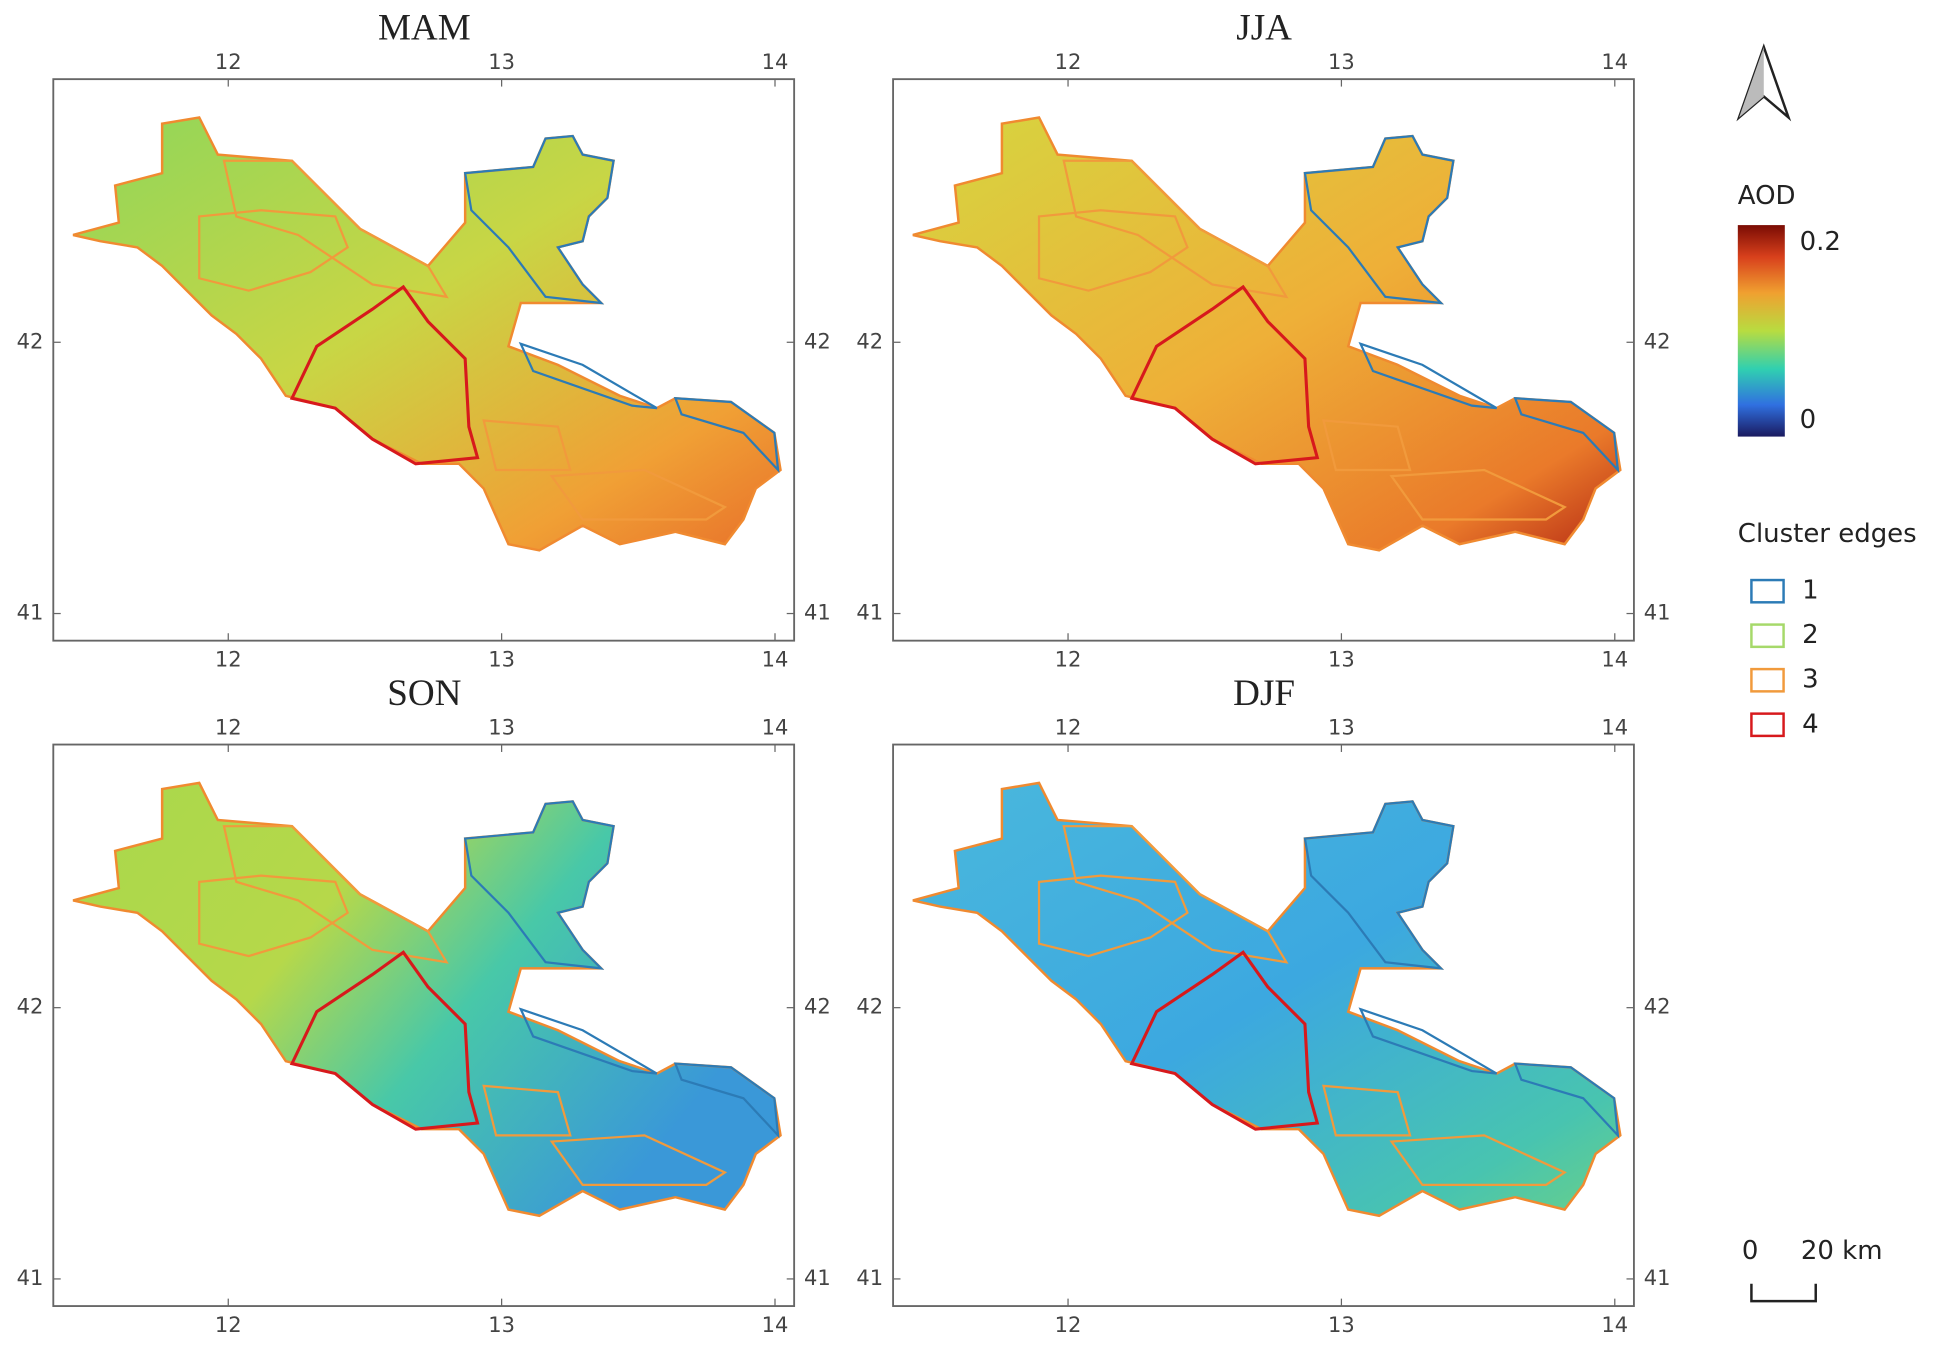 The image size is (1942, 1358). I want to click on panel-title: MAM, so click(424, 27).